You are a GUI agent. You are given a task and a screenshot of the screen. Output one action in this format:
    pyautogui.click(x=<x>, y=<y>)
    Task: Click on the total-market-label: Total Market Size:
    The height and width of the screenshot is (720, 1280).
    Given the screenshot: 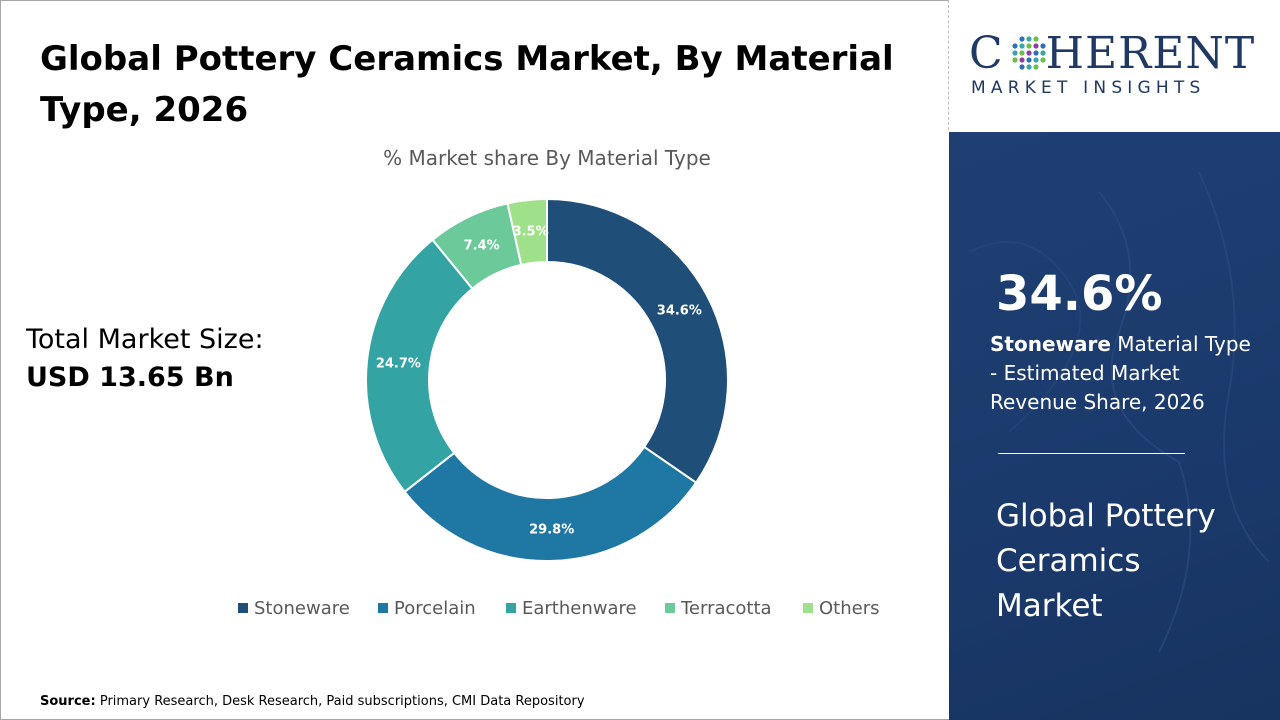 What is the action you would take?
    pyautogui.click(x=145, y=339)
    